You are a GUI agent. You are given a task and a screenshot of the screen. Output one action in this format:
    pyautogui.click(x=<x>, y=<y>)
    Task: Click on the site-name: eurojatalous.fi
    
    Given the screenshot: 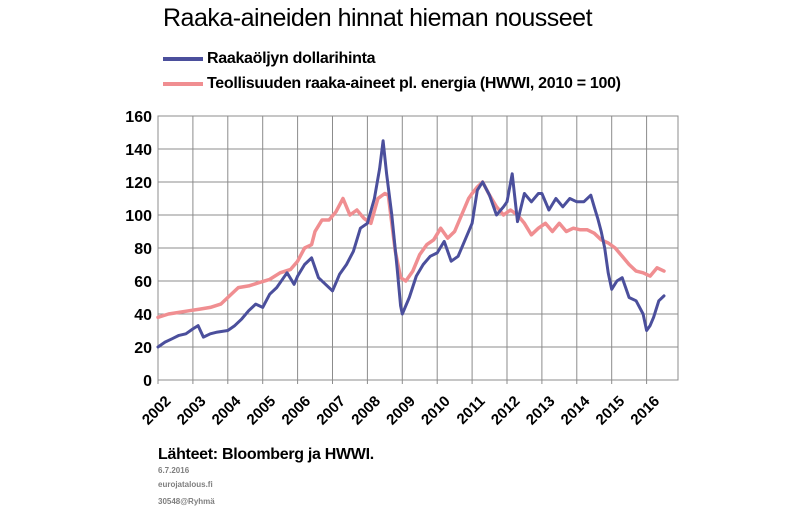 What is the action you would take?
    pyautogui.click(x=185, y=484)
    